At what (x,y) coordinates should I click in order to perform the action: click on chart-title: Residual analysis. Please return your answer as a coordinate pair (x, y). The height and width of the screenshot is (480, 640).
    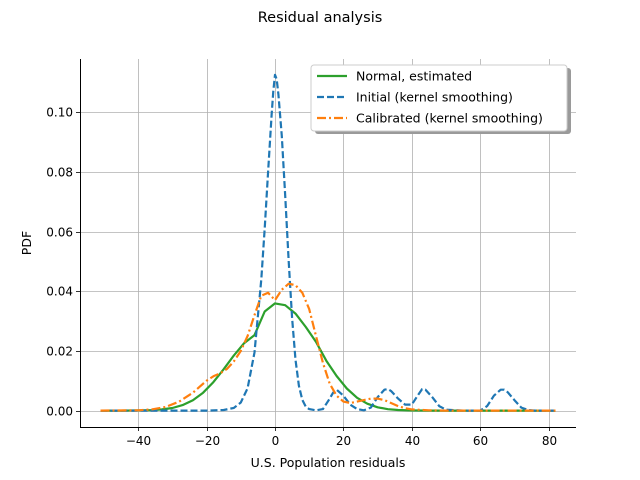
    Looking at the image, I should click on (320, 18).